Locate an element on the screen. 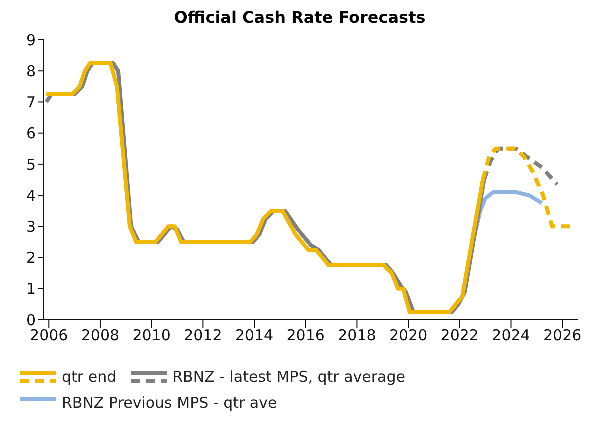 Image resolution: width=600 pixels, height=439 pixels. legend-label: RBNZ Previous MPS - qtr ave is located at coordinates (170, 403).